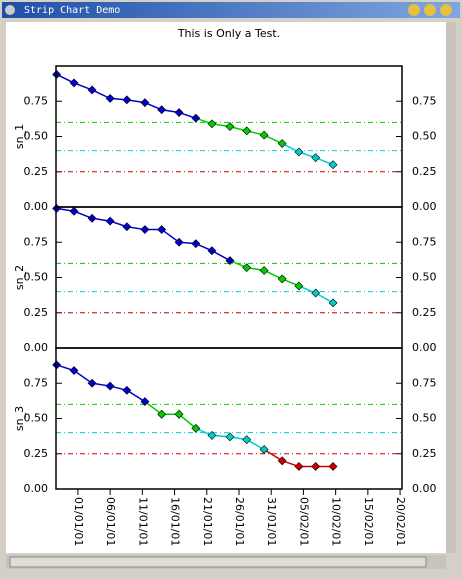 The width and height of the screenshot is (462, 579). Describe the element at coordinates (19, 136) in the screenshot. I see `y-axis-label: sn_1` at that location.